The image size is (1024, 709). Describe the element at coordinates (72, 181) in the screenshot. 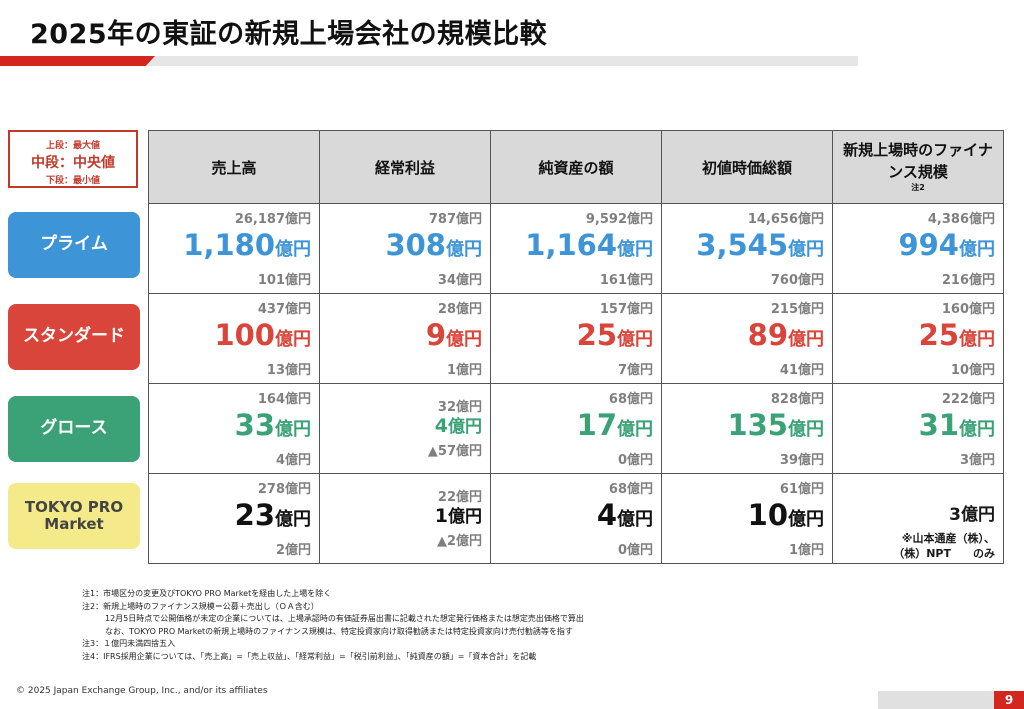

I see `legend-lower: 下段：最小値` at that location.